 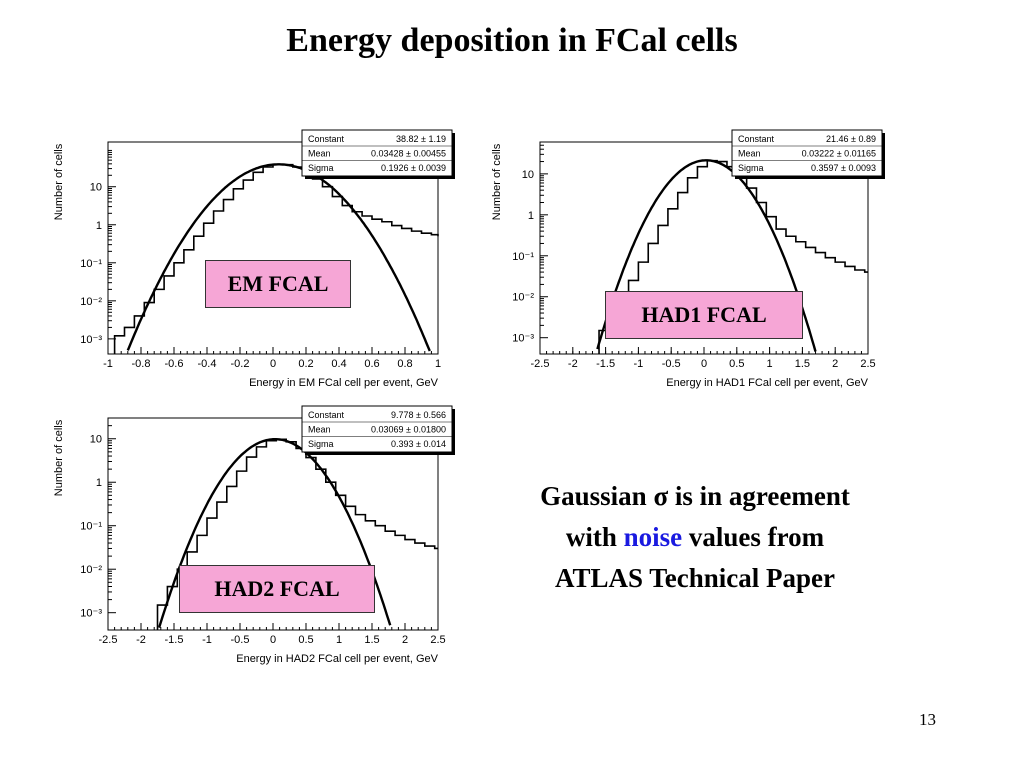 What do you see at coordinates (594, 537) in the screenshot?
I see `note-text: with` at bounding box center [594, 537].